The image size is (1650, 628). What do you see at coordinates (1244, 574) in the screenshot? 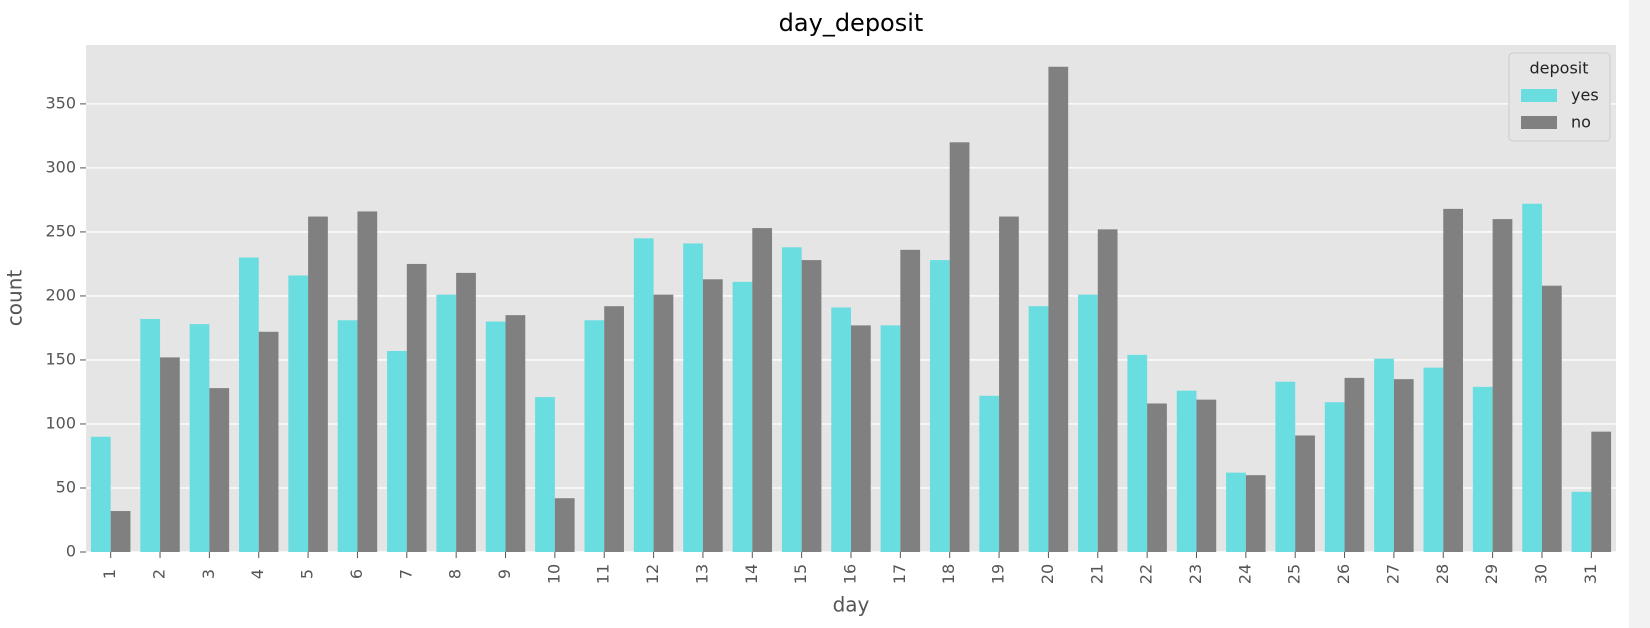
I see `x-tick-label: 24` at bounding box center [1244, 574].